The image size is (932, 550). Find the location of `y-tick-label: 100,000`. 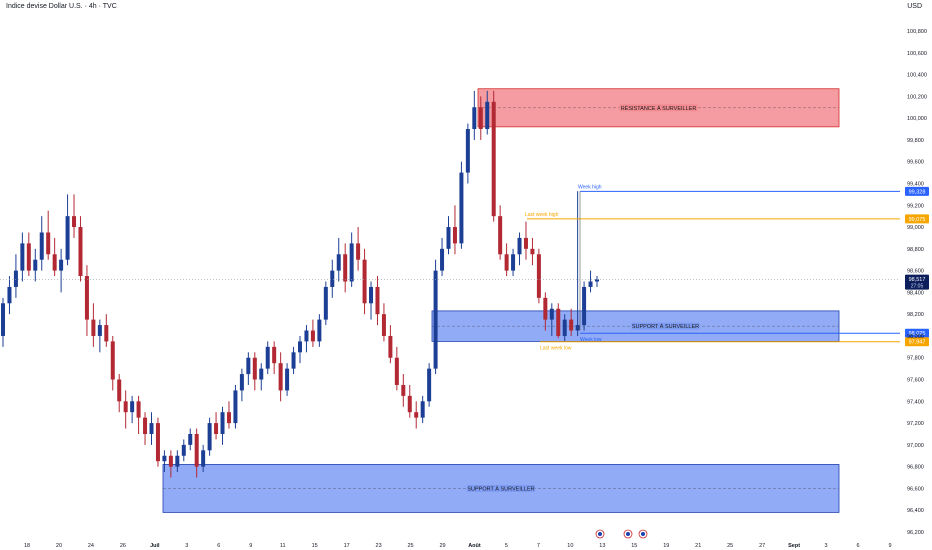

y-tick-label: 100,000 is located at coordinates (917, 119).